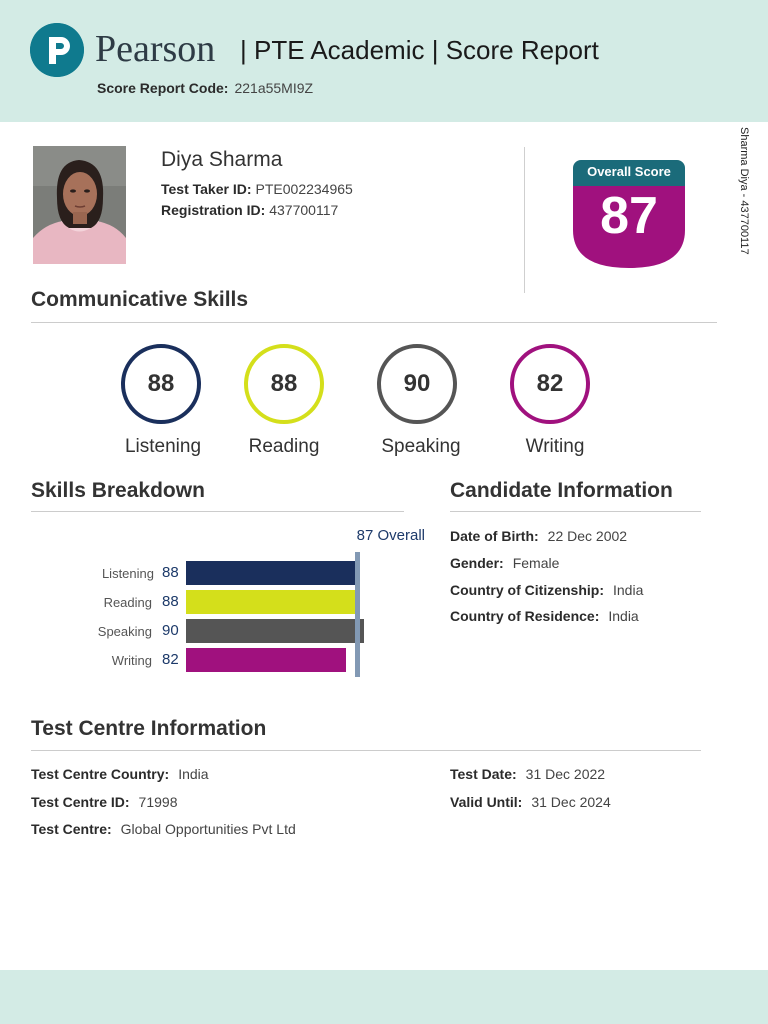 This screenshot has width=768, height=1024. What do you see at coordinates (421, 446) in the screenshot?
I see `speaking-label: Speaking` at bounding box center [421, 446].